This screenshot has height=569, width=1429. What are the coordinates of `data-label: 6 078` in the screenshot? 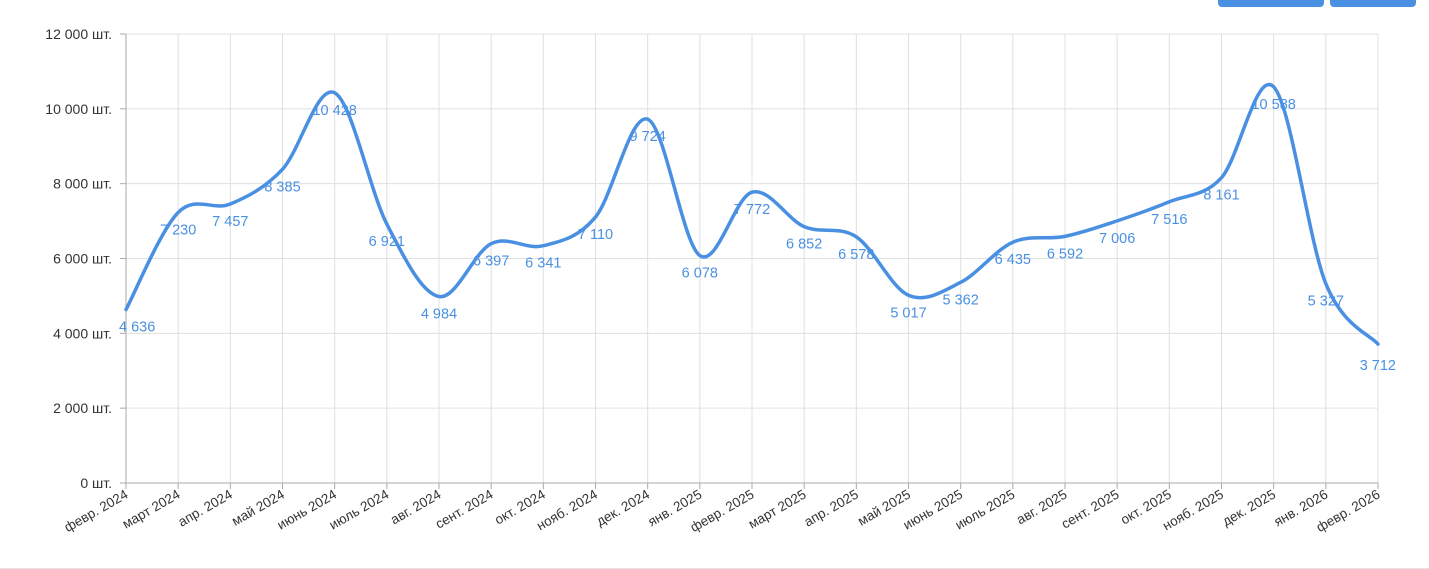 It's located at (700, 274).